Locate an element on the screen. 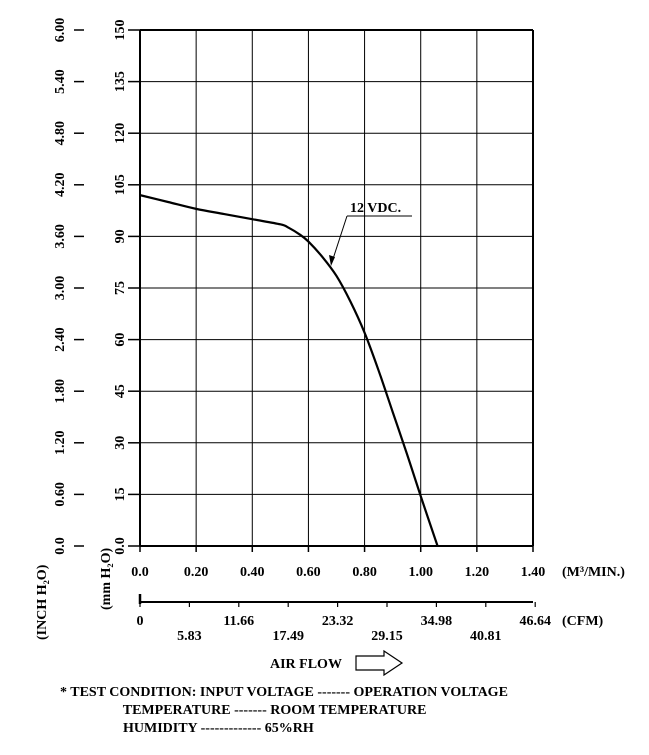  x-unit-primary-label: (M³/MIN.) is located at coordinates (593, 572).